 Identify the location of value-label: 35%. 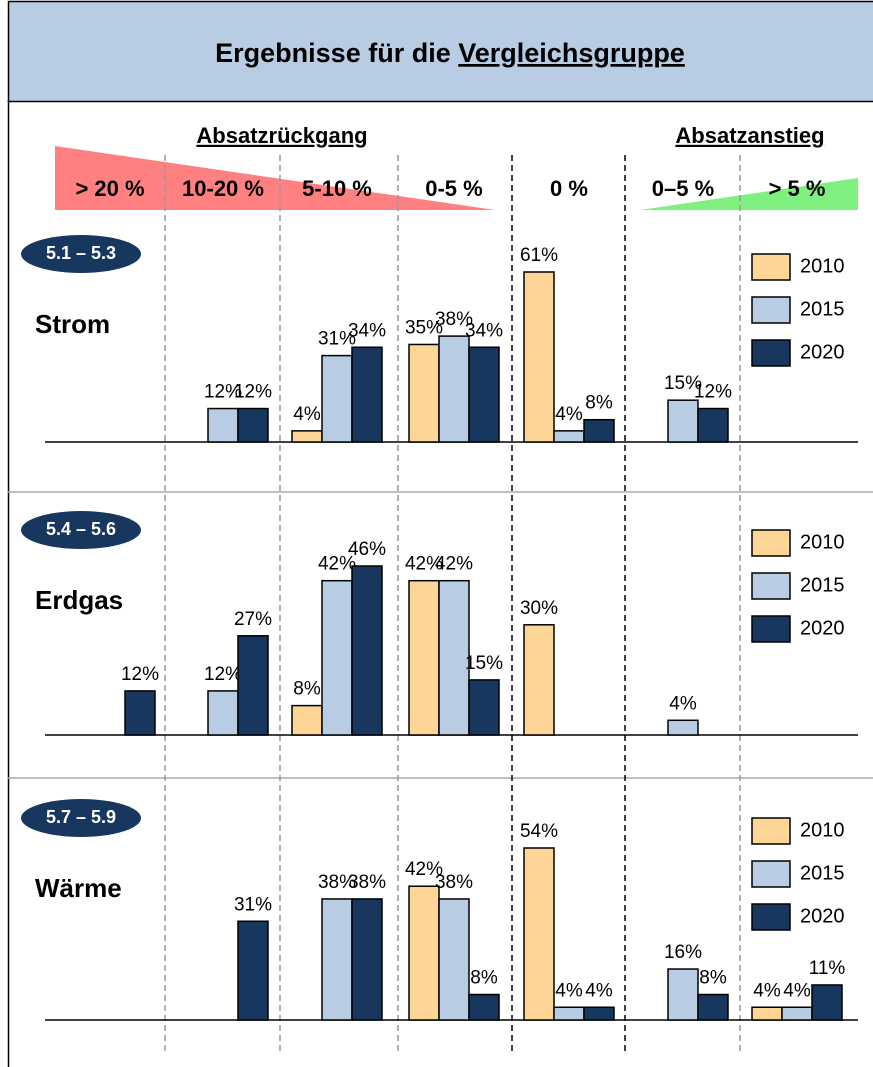
(424, 327).